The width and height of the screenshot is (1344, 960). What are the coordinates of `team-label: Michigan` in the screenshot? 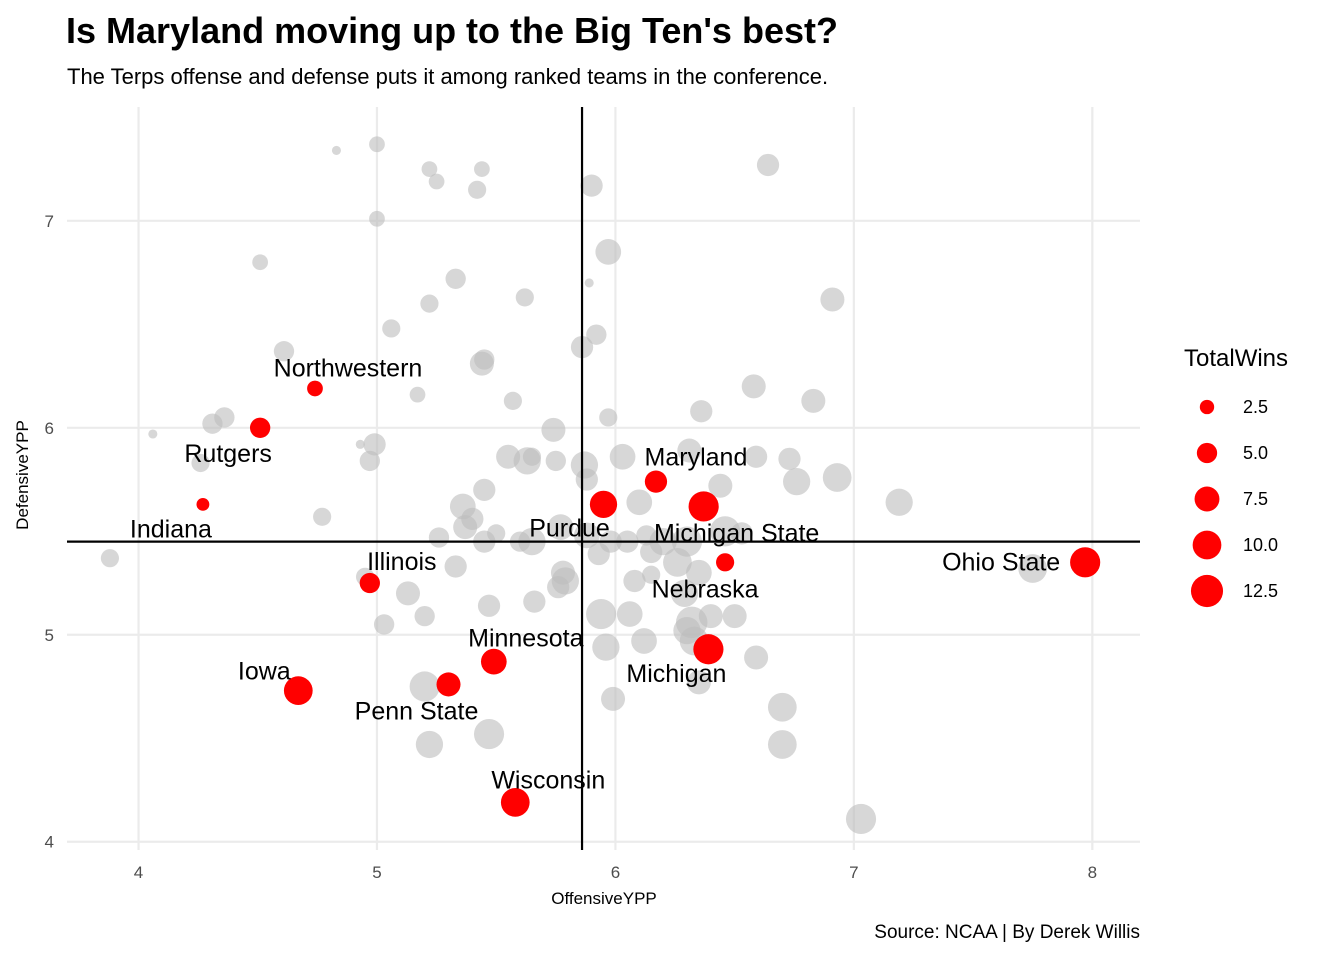 It's located at (676, 674).